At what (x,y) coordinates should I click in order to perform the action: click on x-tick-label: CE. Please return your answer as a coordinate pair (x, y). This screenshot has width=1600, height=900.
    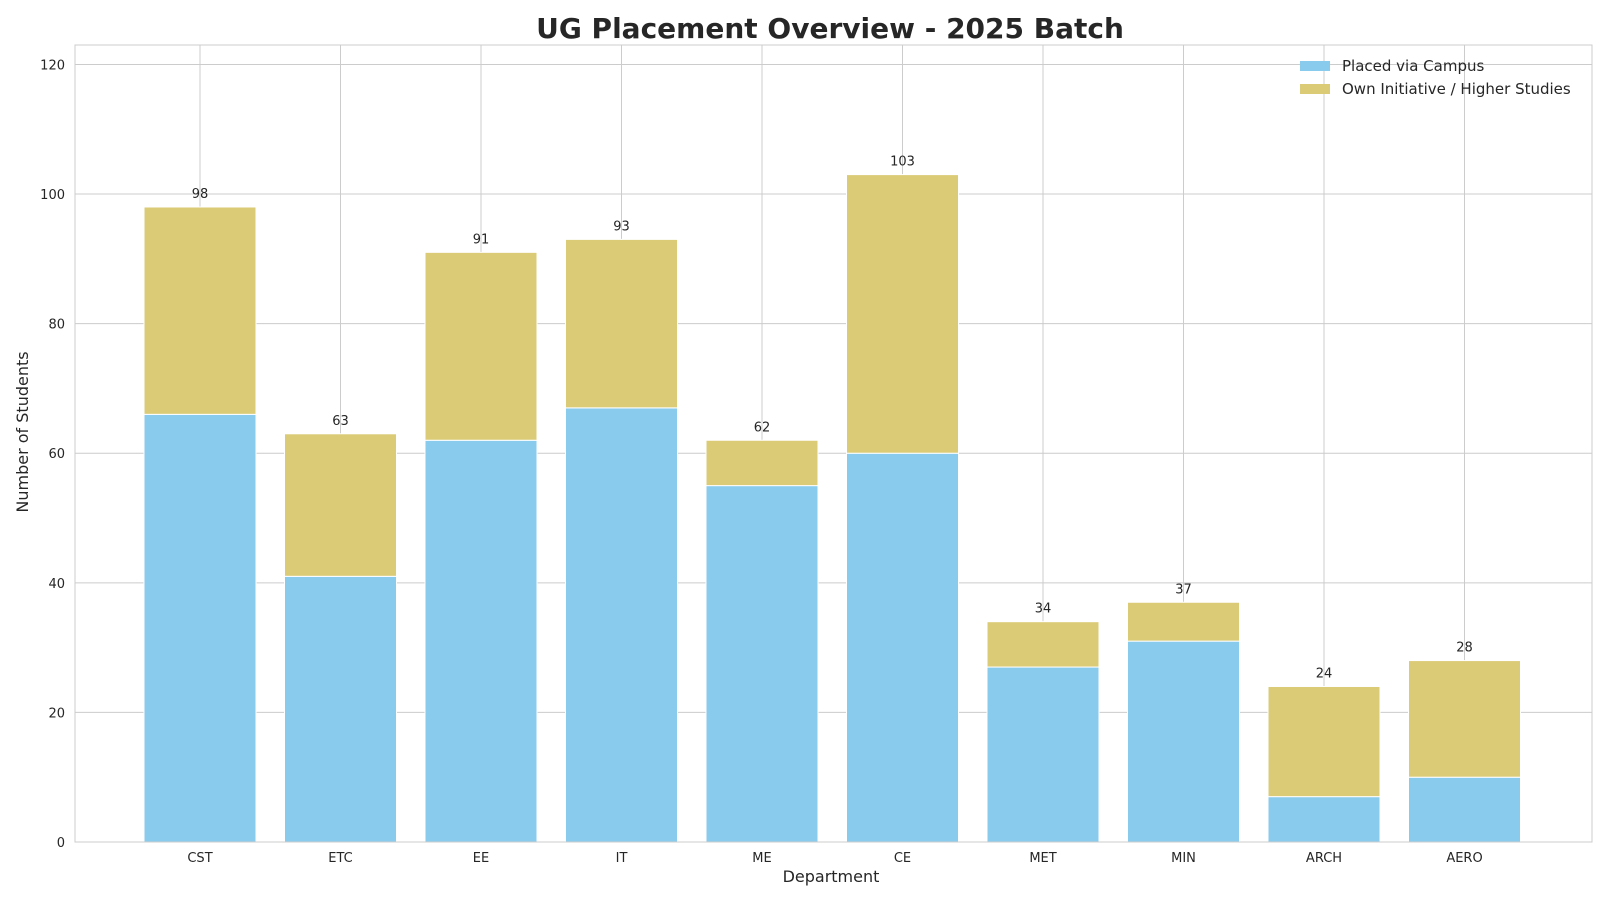
    Looking at the image, I should click on (902, 858).